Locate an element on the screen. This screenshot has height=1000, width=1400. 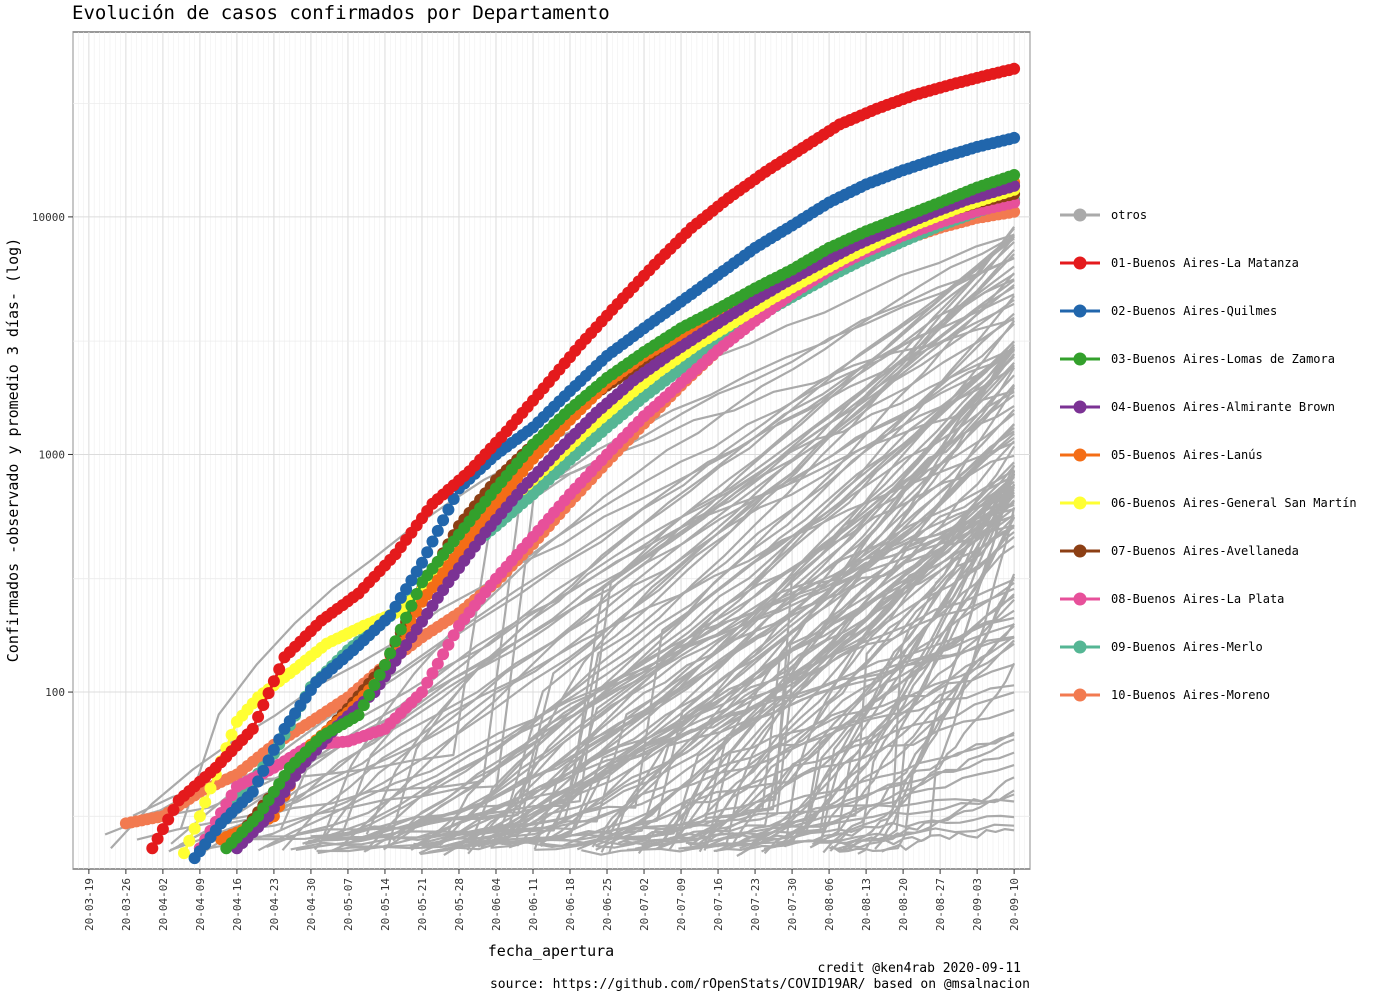
legend-label: 03-Buenos Aires-Lomas de Zamora is located at coordinates (1223, 359).